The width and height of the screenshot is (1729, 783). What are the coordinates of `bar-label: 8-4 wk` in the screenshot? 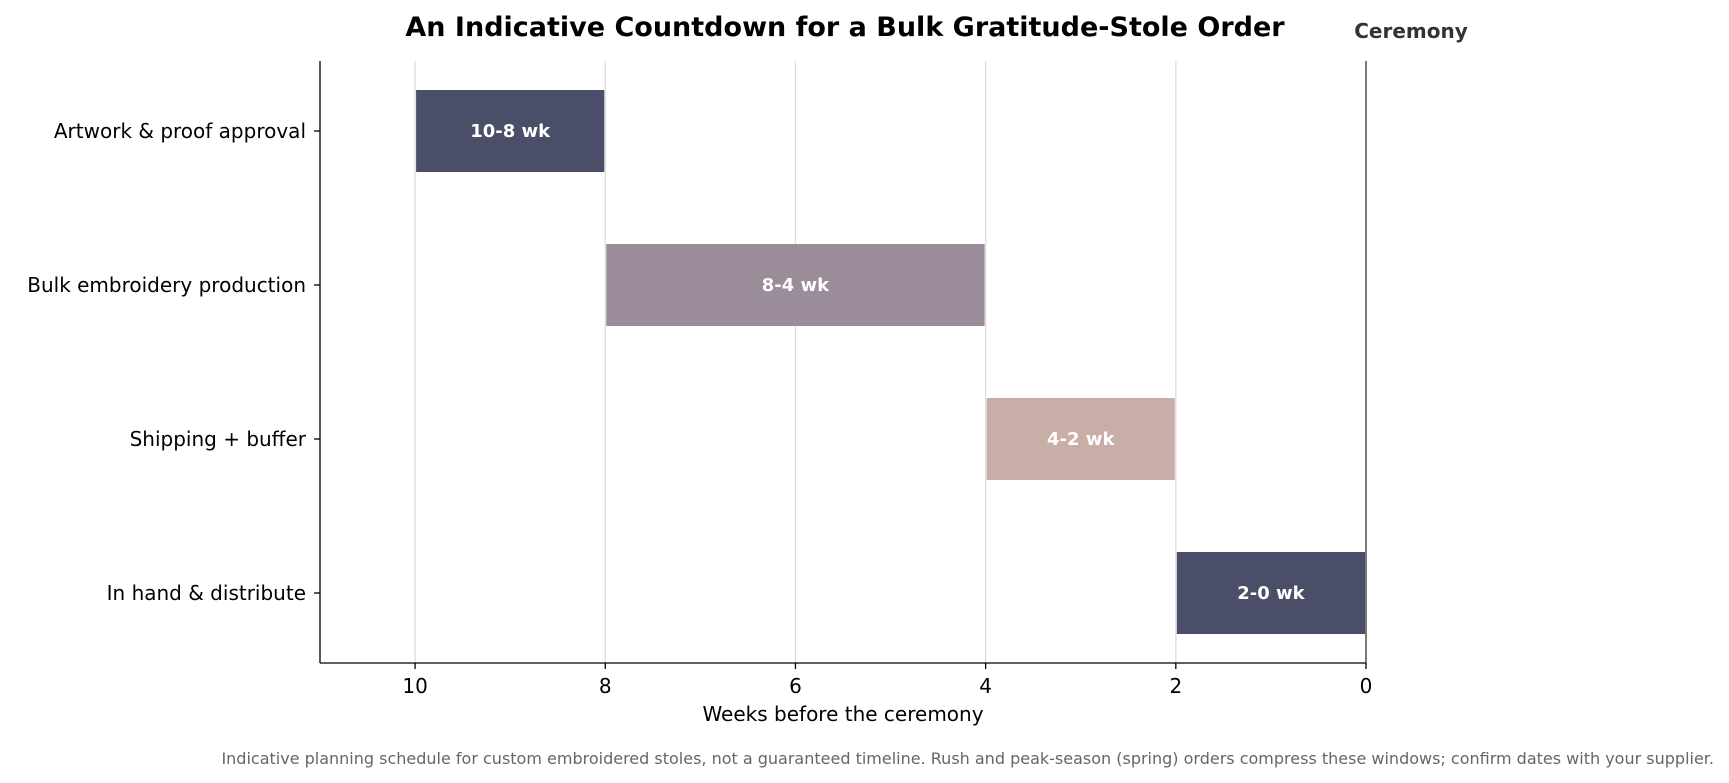 It's located at (796, 285).